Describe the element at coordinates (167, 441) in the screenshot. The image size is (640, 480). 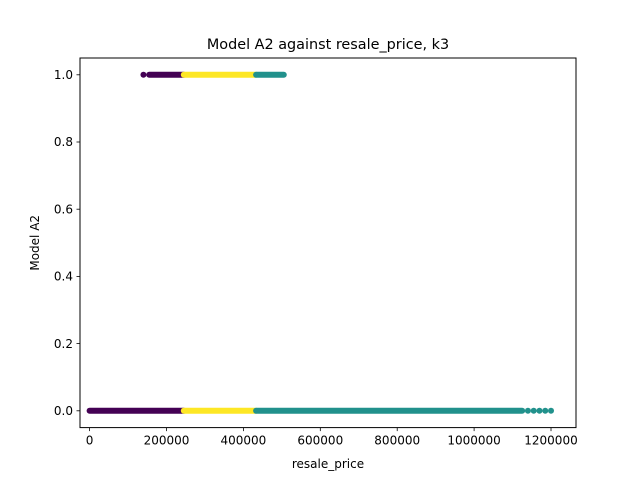
I see `x-tick-label: 200000` at that location.